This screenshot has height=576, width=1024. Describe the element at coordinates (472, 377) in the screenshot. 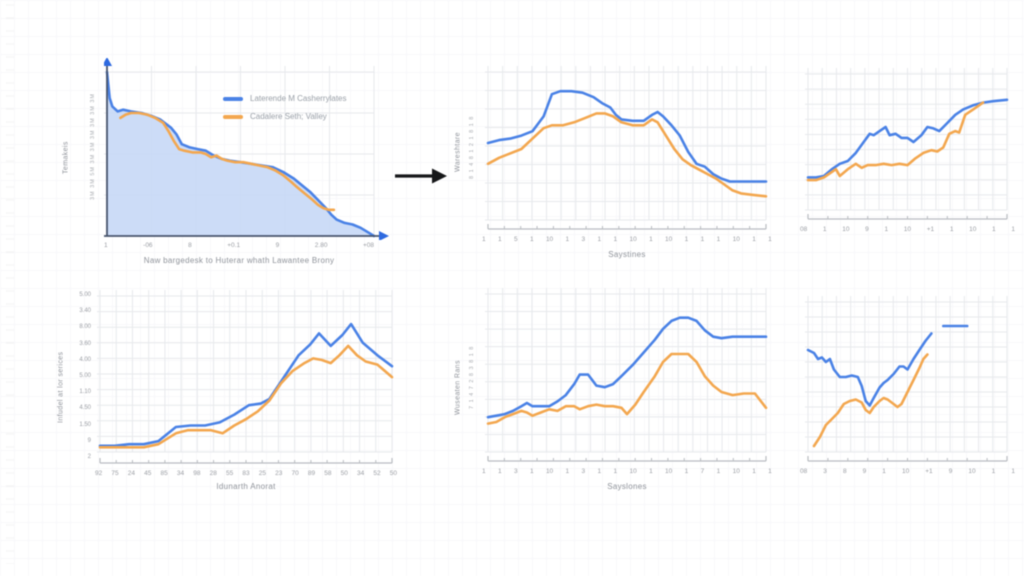

I see `y-axis-ticks: 7 1 4 7 2 8 3 8 1 8` at that location.